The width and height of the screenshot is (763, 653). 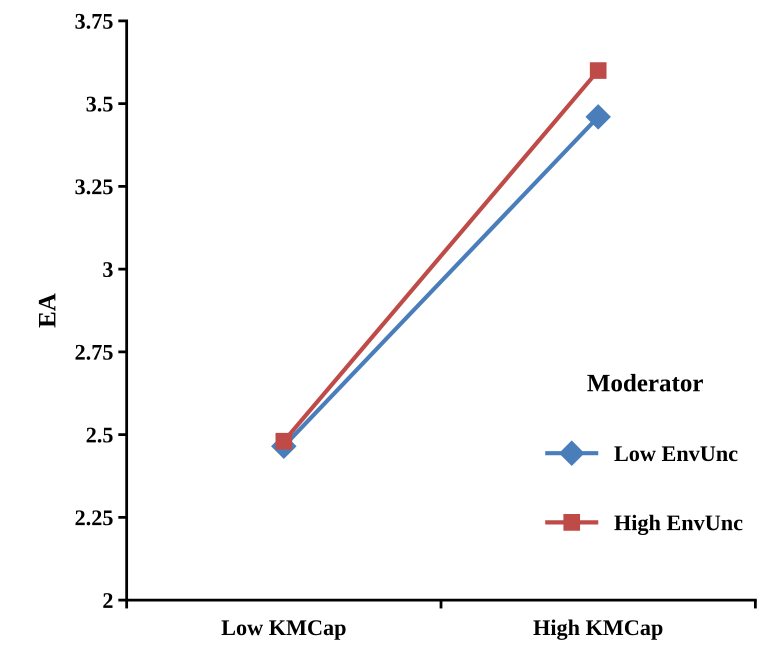 I want to click on legend-label: Low EnvUnc, so click(x=676, y=454).